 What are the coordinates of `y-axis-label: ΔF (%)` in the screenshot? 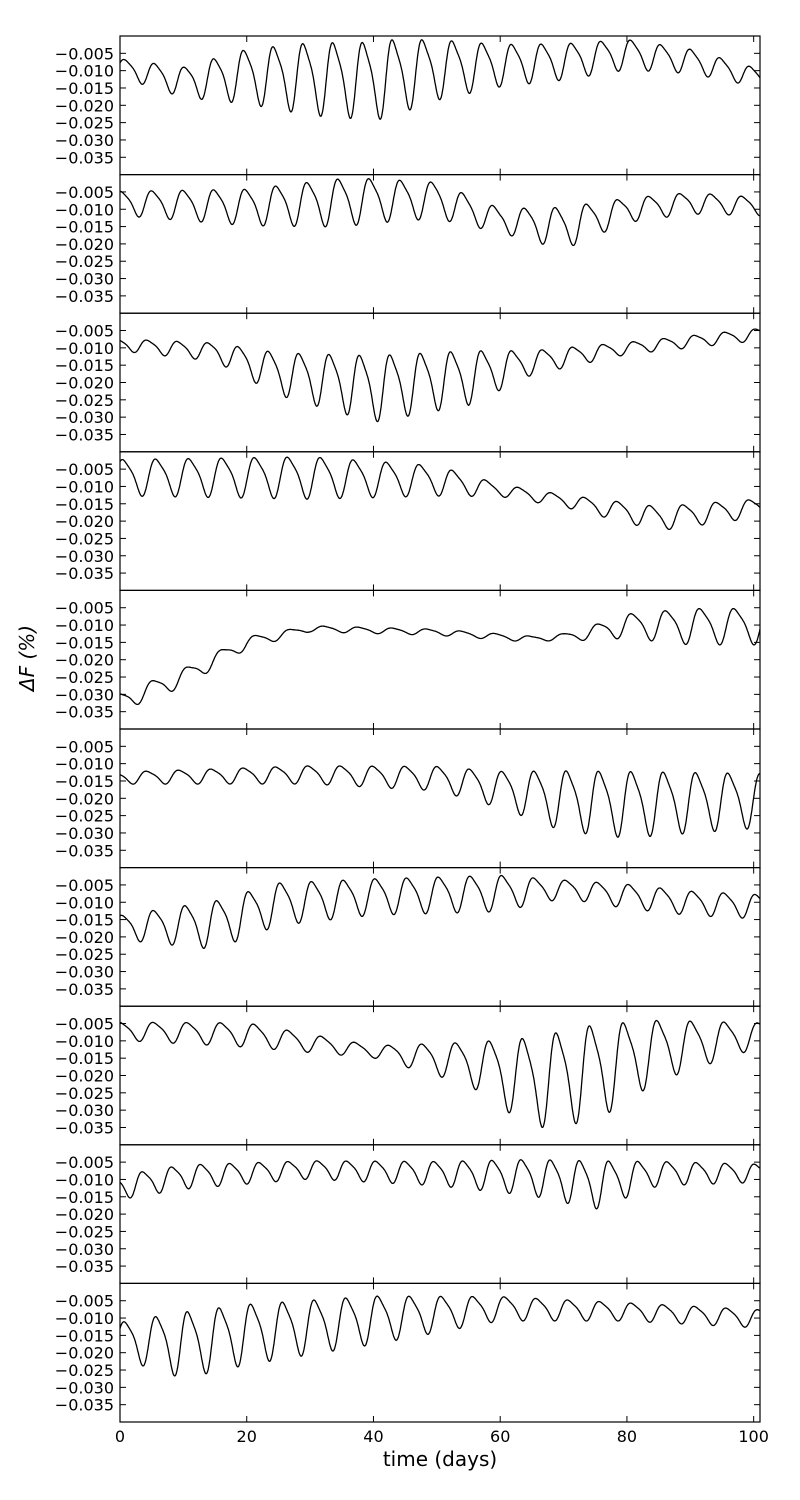 It's located at (27, 659).